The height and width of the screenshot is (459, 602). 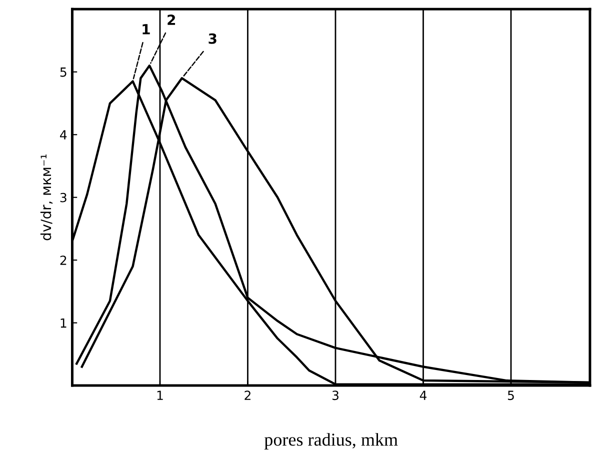 I want to click on x-tick-label: 4, so click(x=423, y=395).